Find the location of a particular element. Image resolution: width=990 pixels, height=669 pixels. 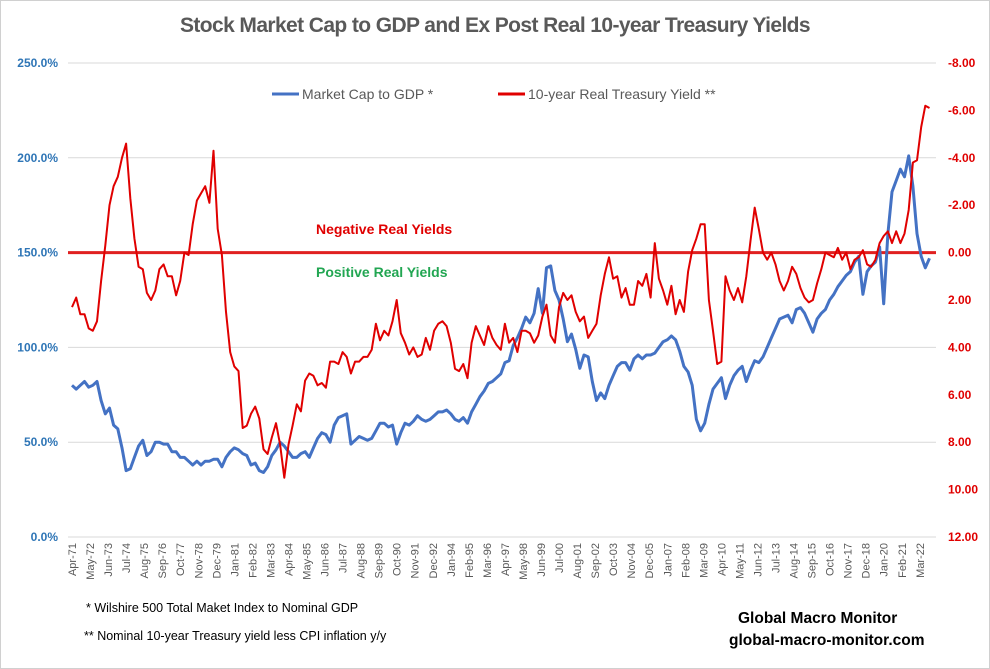

x-tick-label: Jun-99 is located at coordinates (542, 560).